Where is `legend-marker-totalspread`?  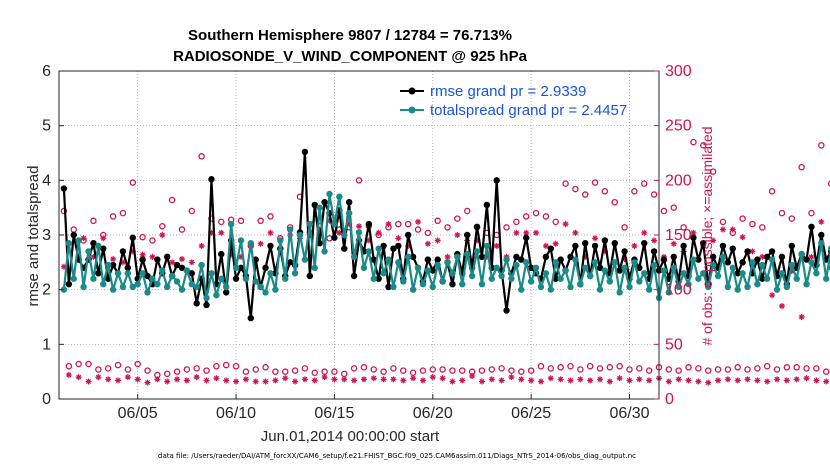 legend-marker-totalspread is located at coordinates (412, 110).